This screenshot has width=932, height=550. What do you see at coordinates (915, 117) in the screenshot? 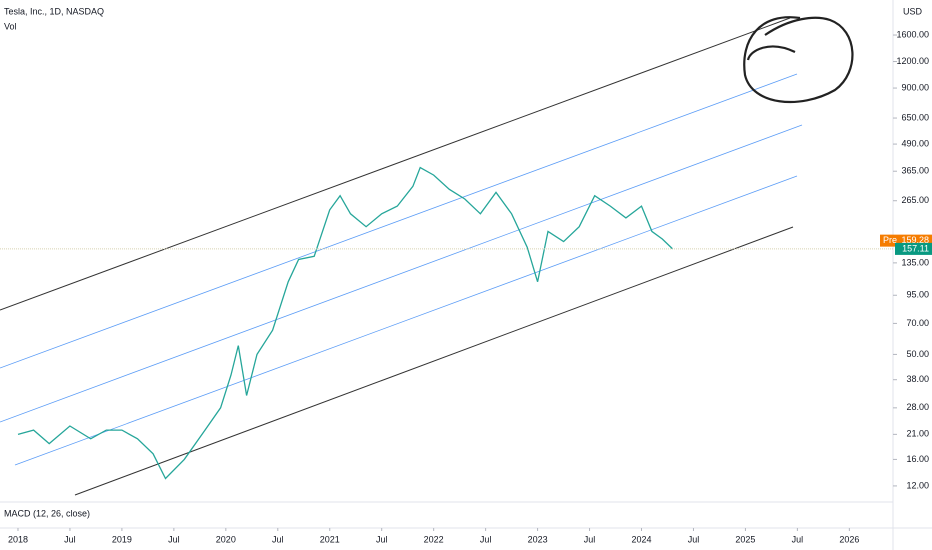
I see `y-tick-label: 650.00` at bounding box center [915, 117].